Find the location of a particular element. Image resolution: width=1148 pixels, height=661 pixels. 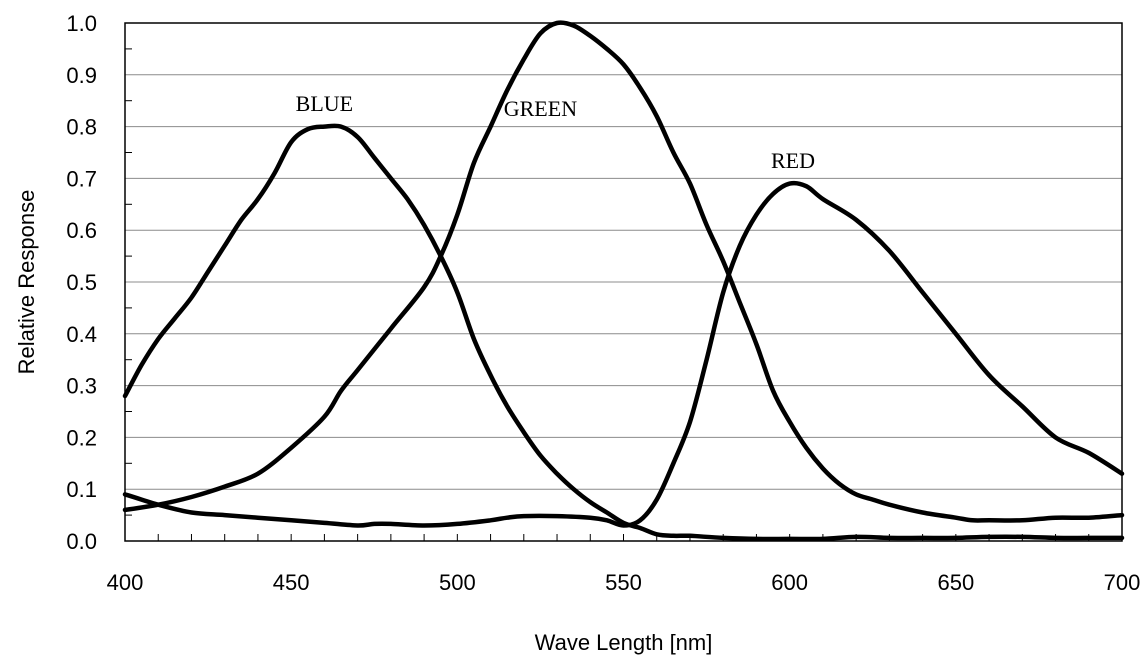

x-tick-label: 500 is located at coordinates (457, 582).